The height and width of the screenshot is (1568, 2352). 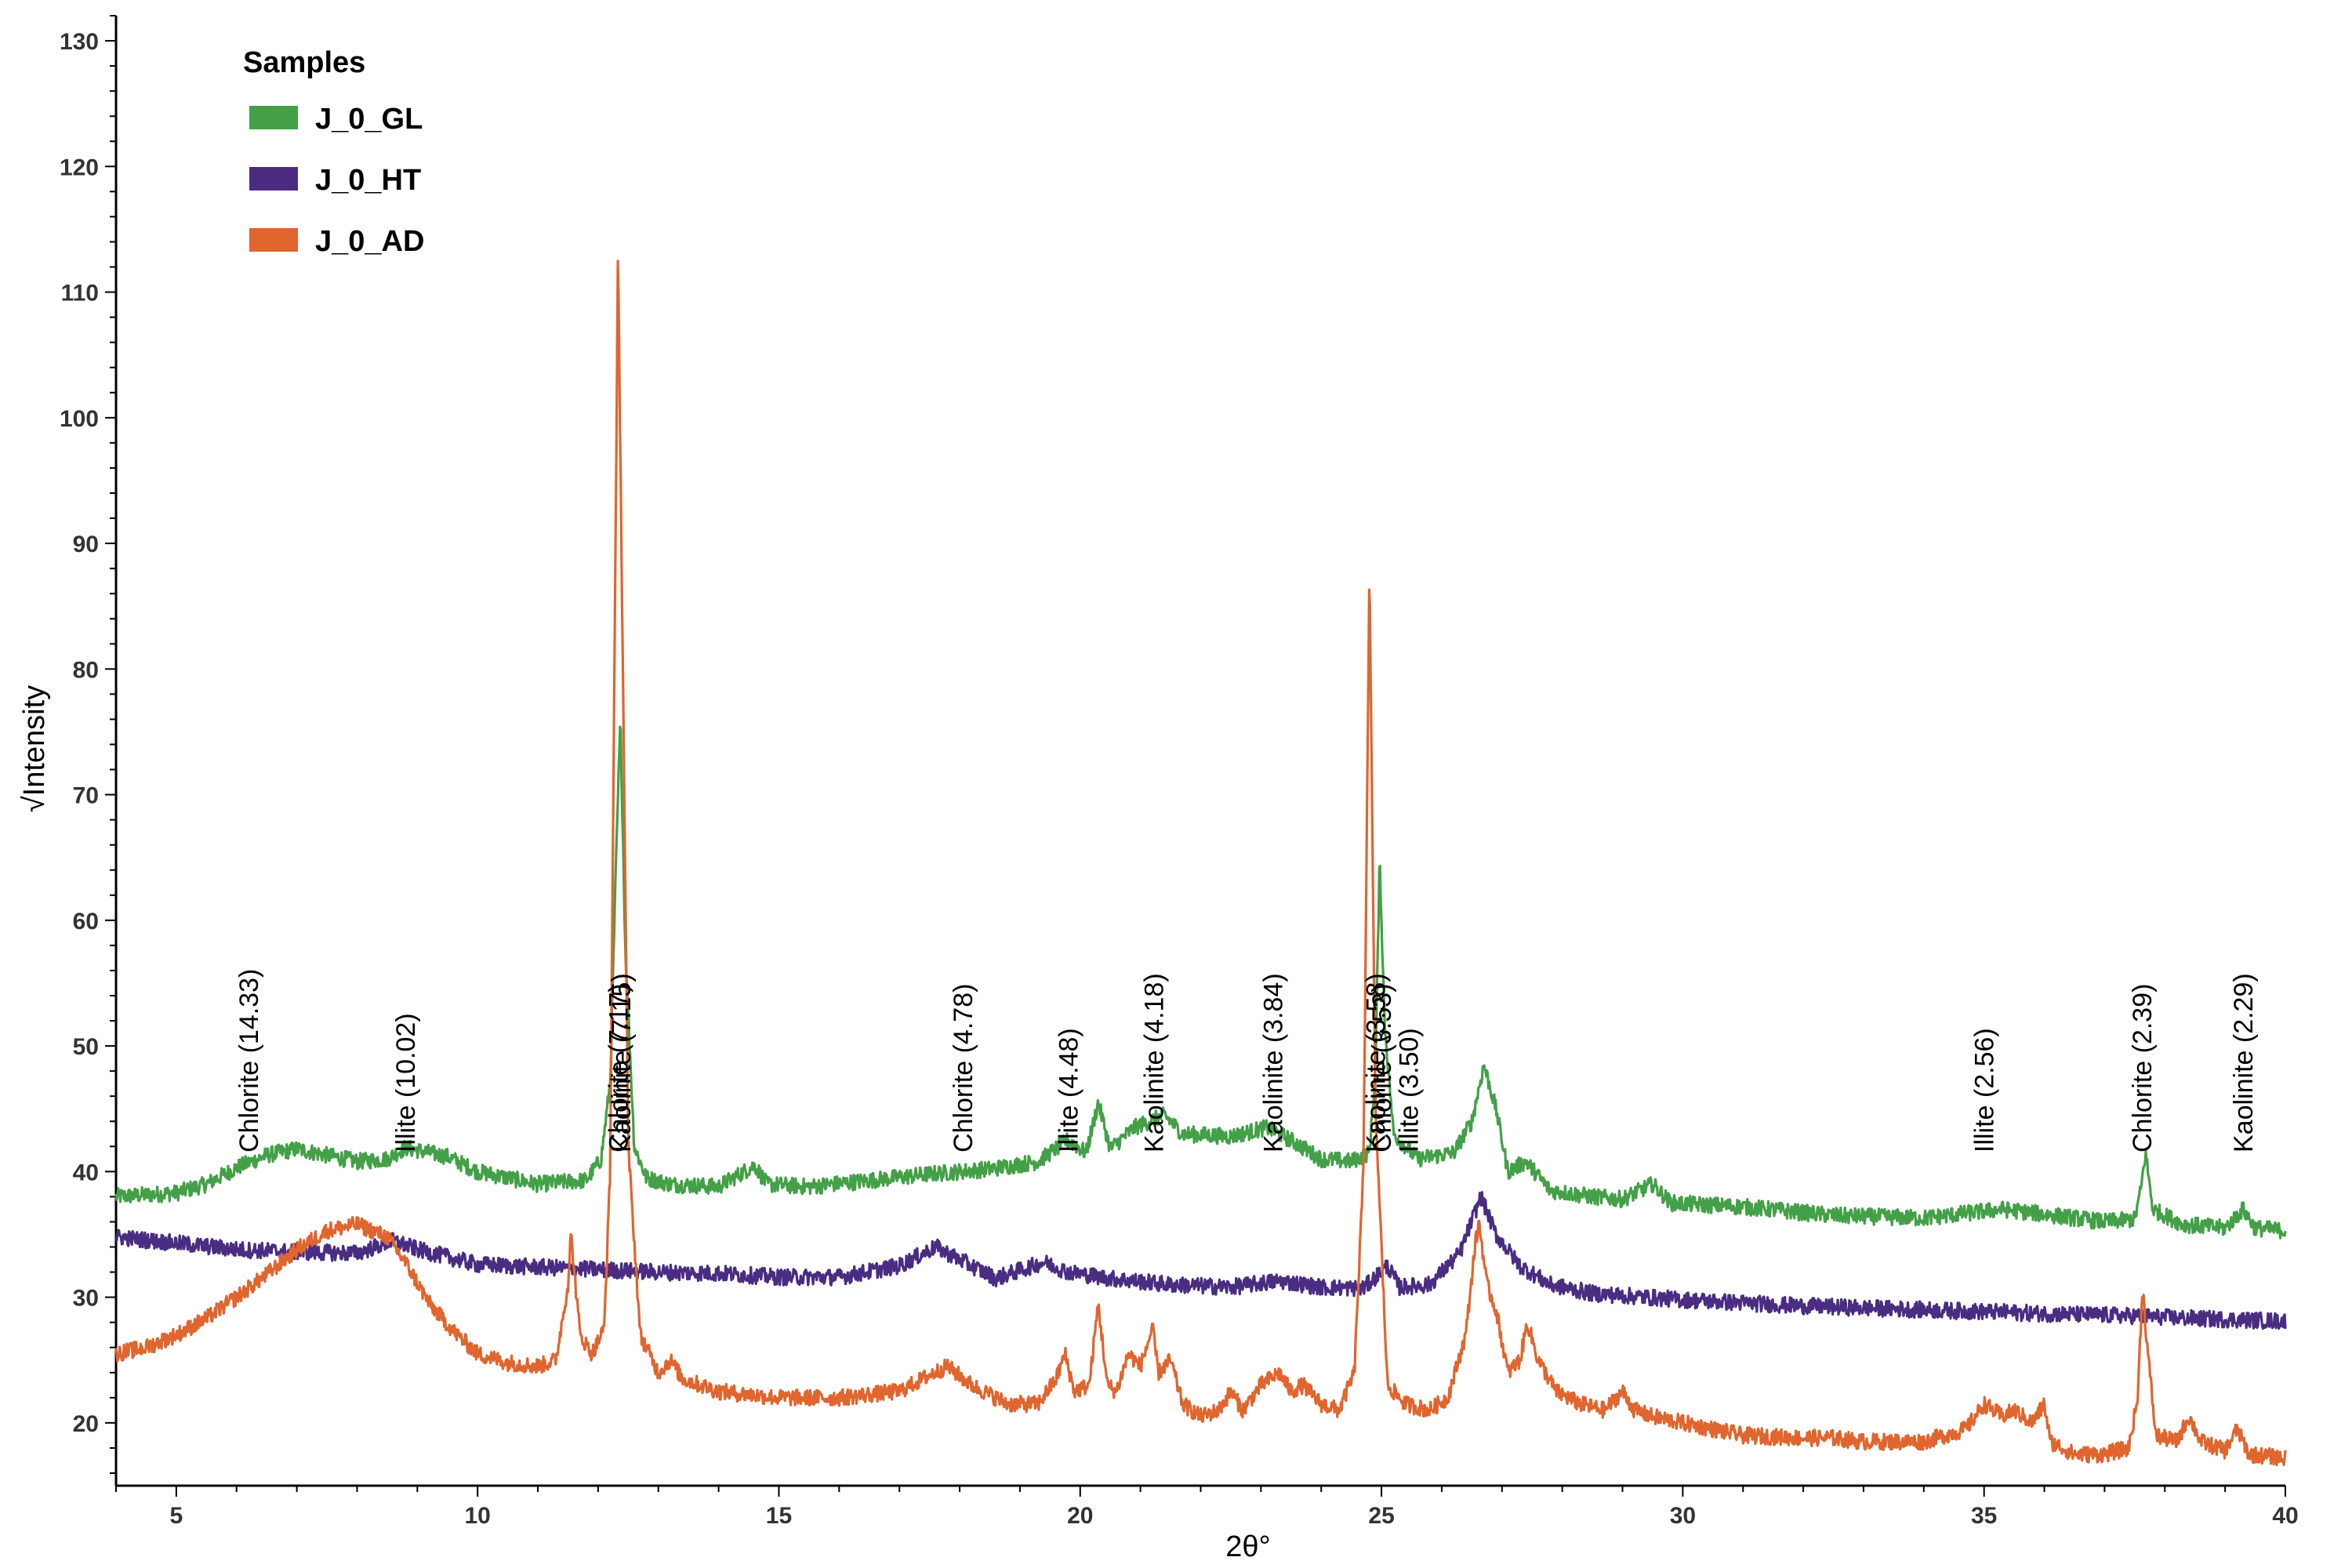 What do you see at coordinates (86, 922) in the screenshot?
I see `y-tick-label: 60` at bounding box center [86, 922].